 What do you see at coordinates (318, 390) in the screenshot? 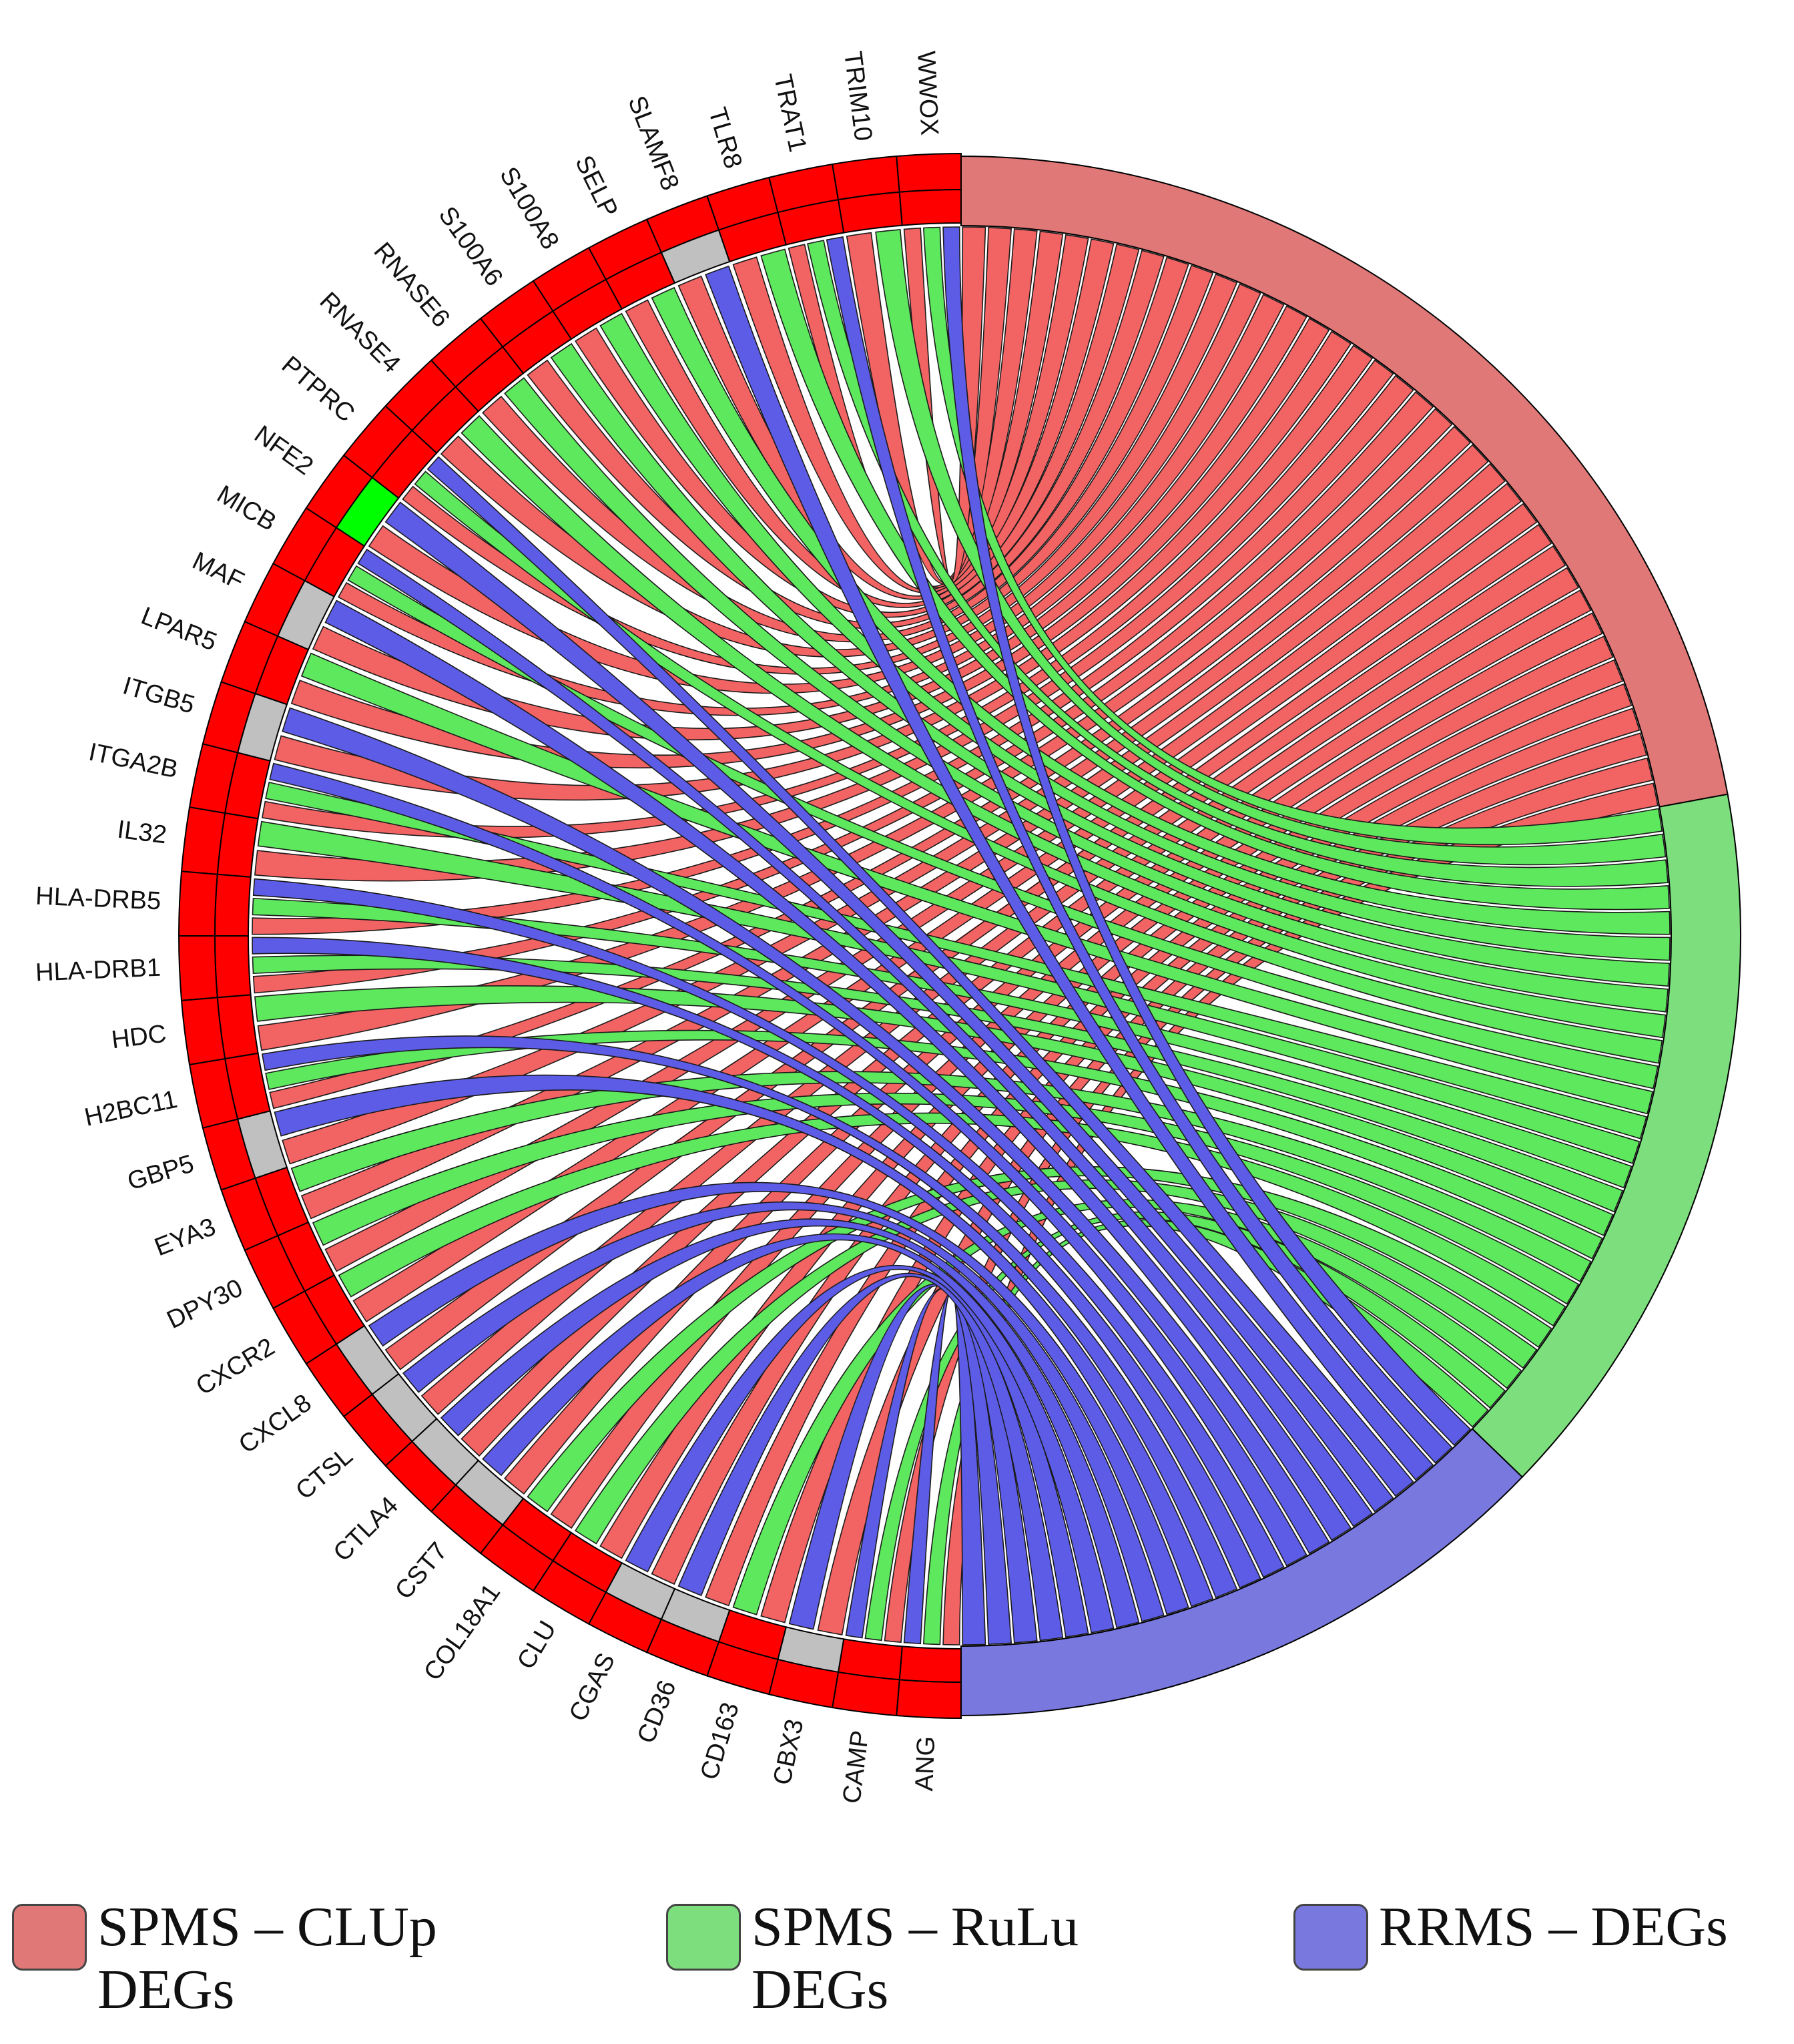
I see `gene-label-ptprc: PTPRC` at bounding box center [318, 390].